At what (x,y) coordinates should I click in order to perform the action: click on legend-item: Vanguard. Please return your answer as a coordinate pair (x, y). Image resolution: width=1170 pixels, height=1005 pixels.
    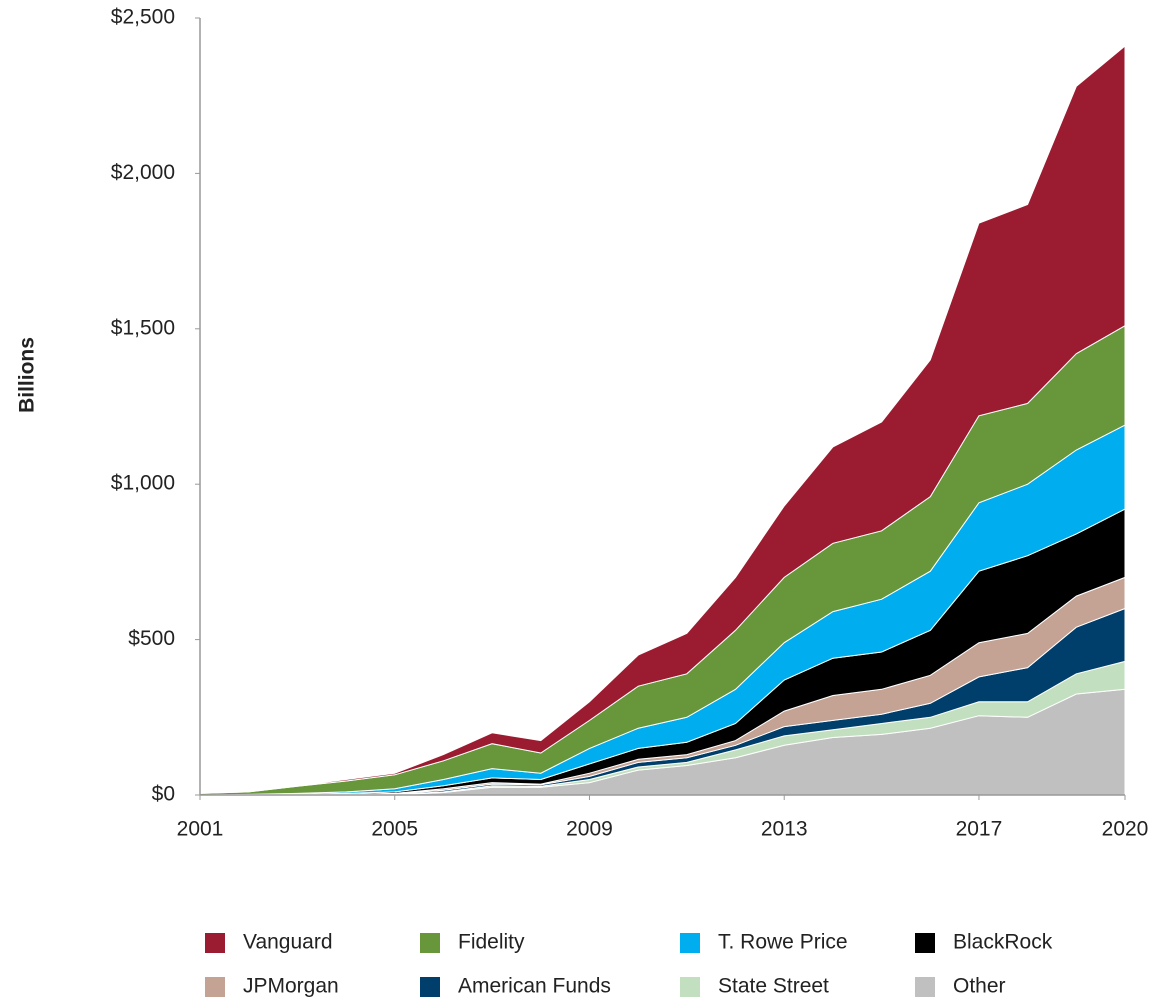
    Looking at the image, I should click on (269, 942).